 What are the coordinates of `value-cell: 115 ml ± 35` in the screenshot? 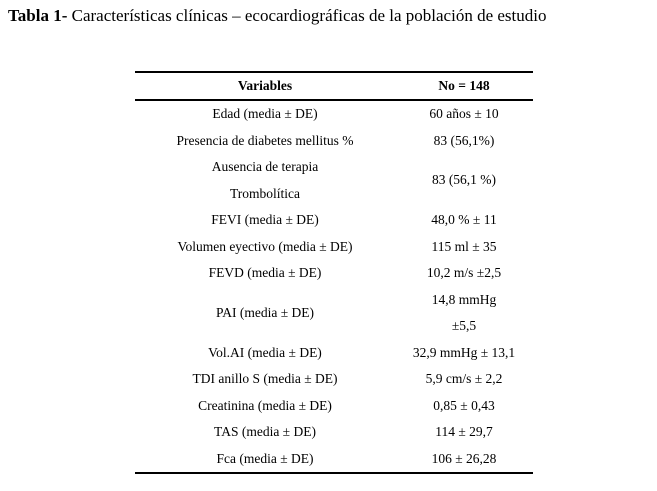 It's located at (464, 247).